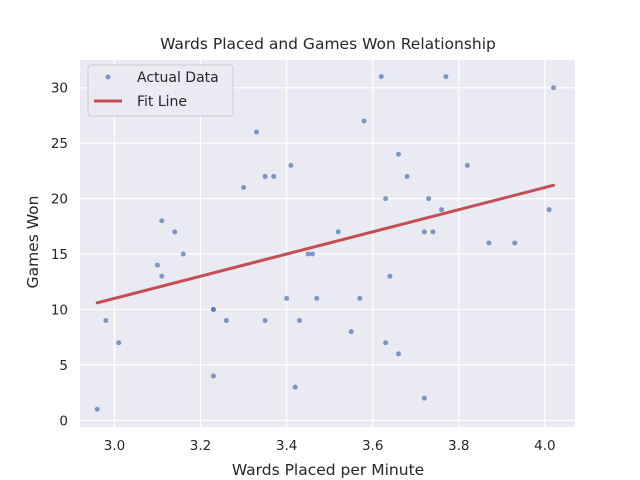 This screenshot has width=640, height=480. I want to click on y-tick-label: 10, so click(59, 310).